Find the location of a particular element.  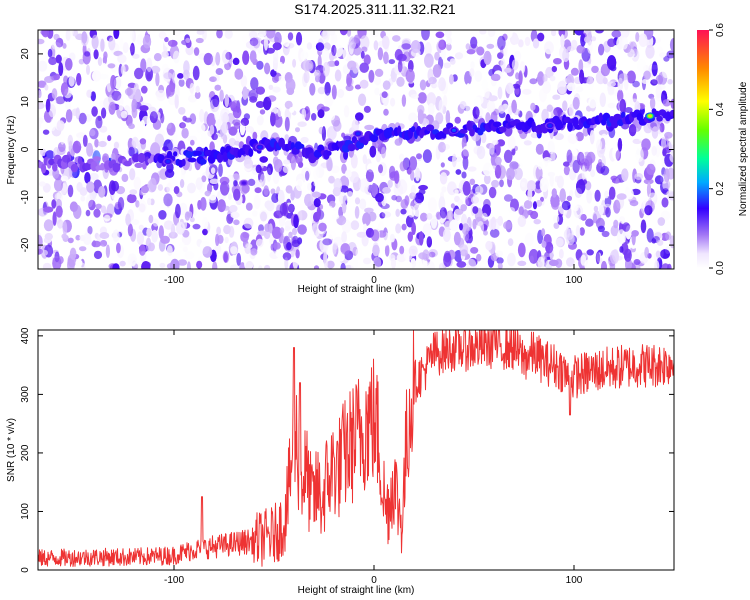

heatmap-peak is located at coordinates (650, 116).